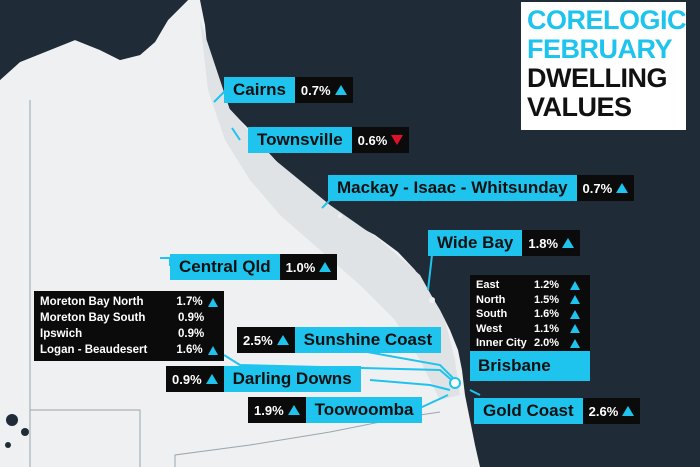 The width and height of the screenshot is (700, 467). What do you see at coordinates (528, 411) in the screenshot?
I see `region-name: Gold Coast` at bounding box center [528, 411].